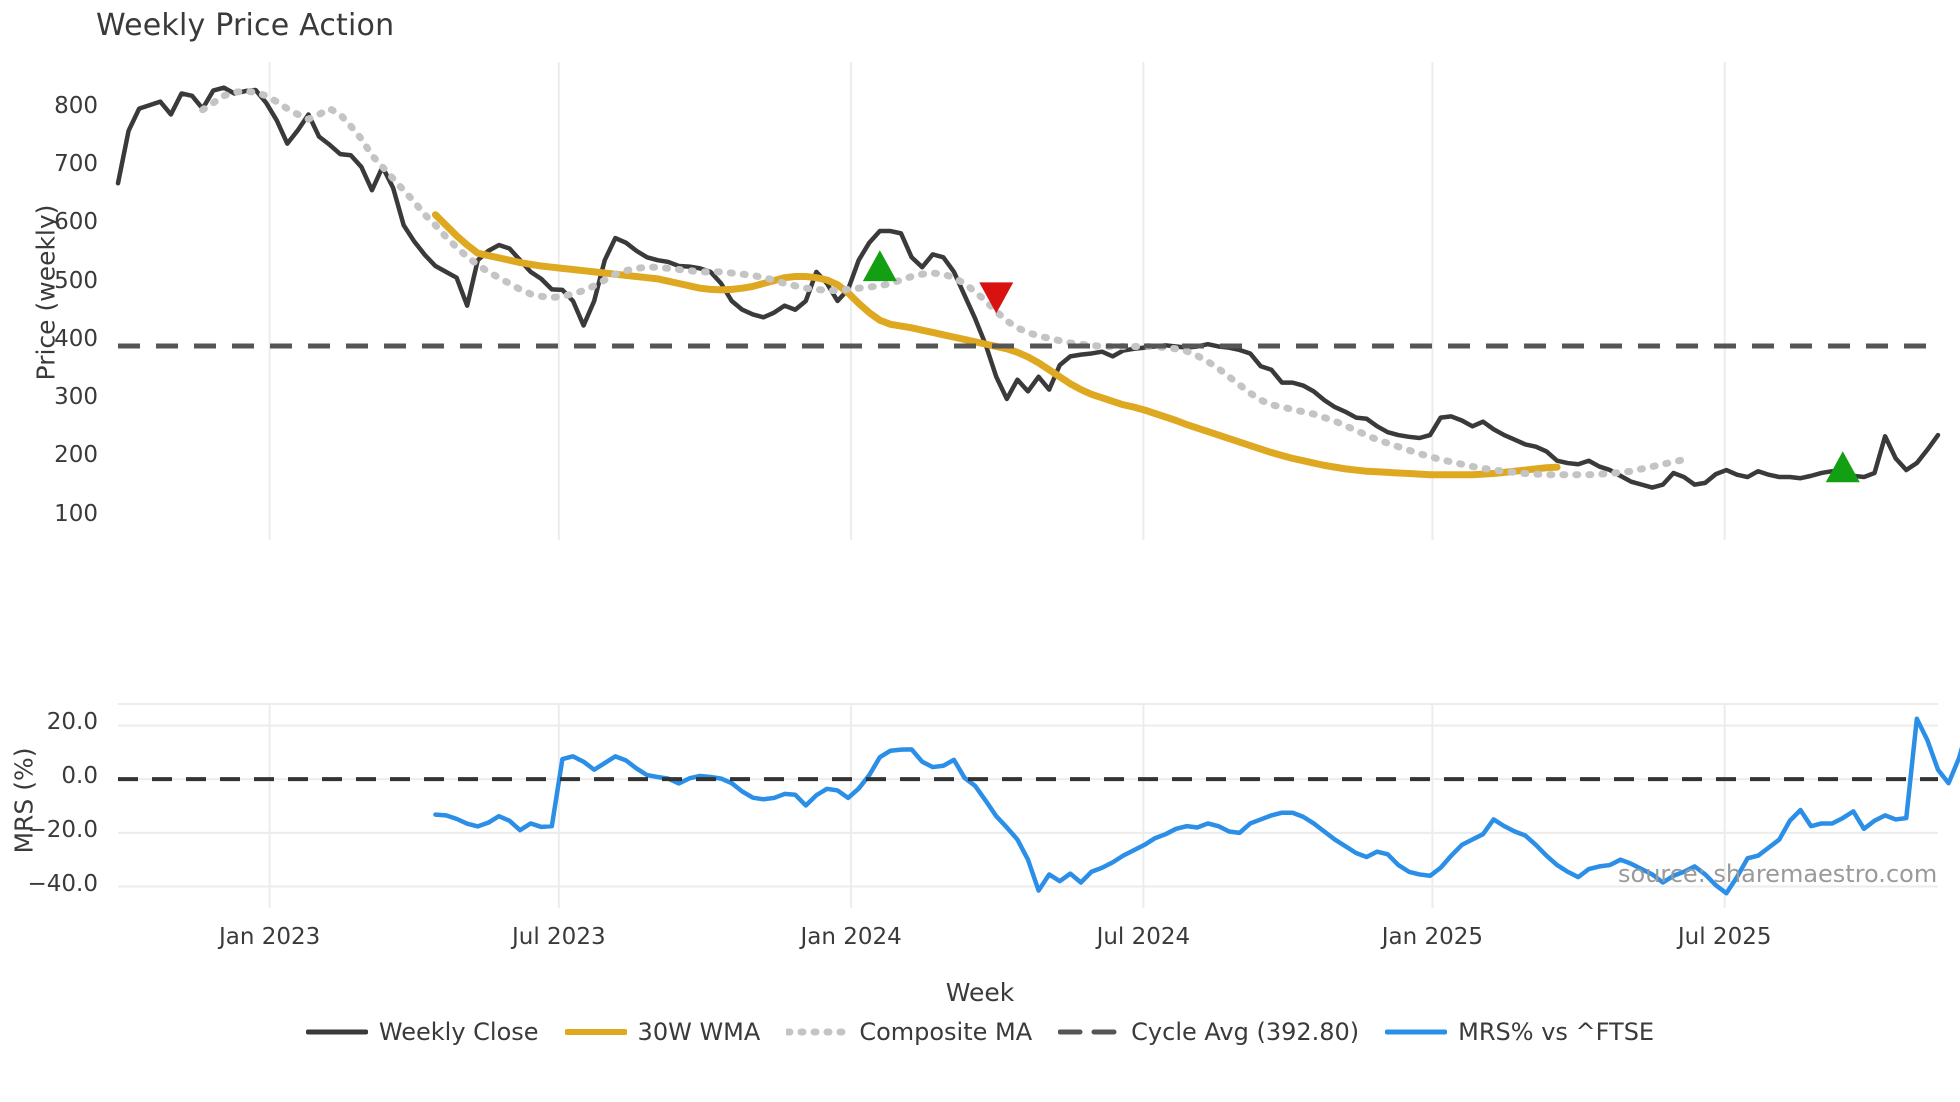 This screenshot has width=1960, height=1102. I want to click on x-tick-3: Jul 2024, so click(1143, 937).